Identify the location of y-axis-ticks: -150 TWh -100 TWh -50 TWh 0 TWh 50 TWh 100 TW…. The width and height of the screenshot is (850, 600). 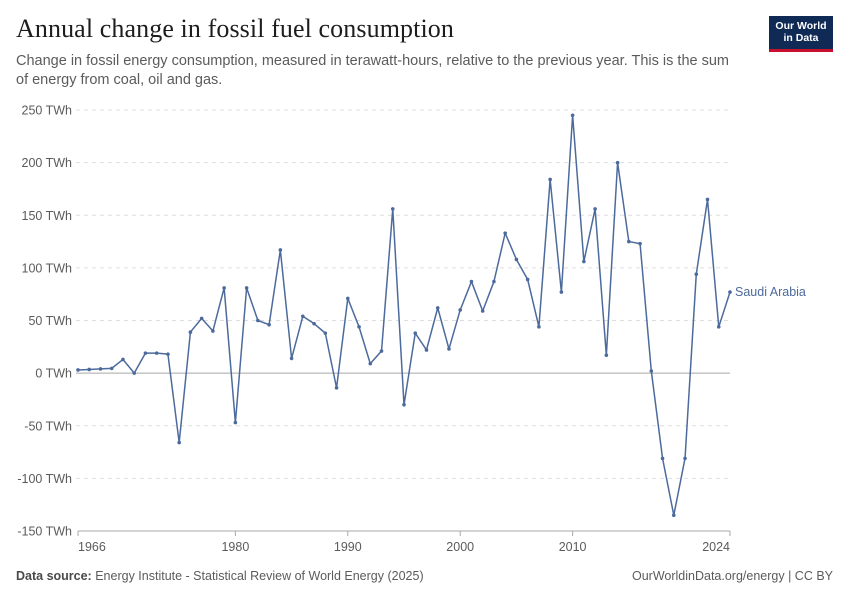
(44, 321).